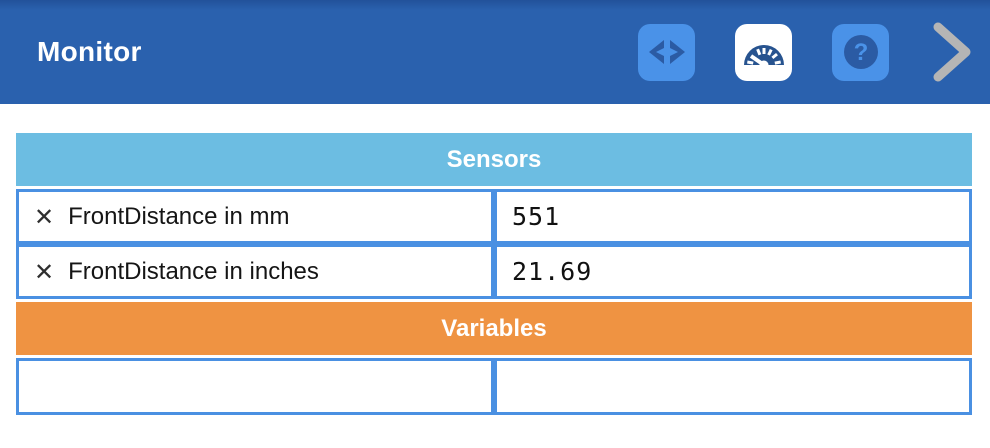 The image size is (990, 448). Describe the element at coordinates (89, 51) in the screenshot. I see `page-title: Monitor` at that location.